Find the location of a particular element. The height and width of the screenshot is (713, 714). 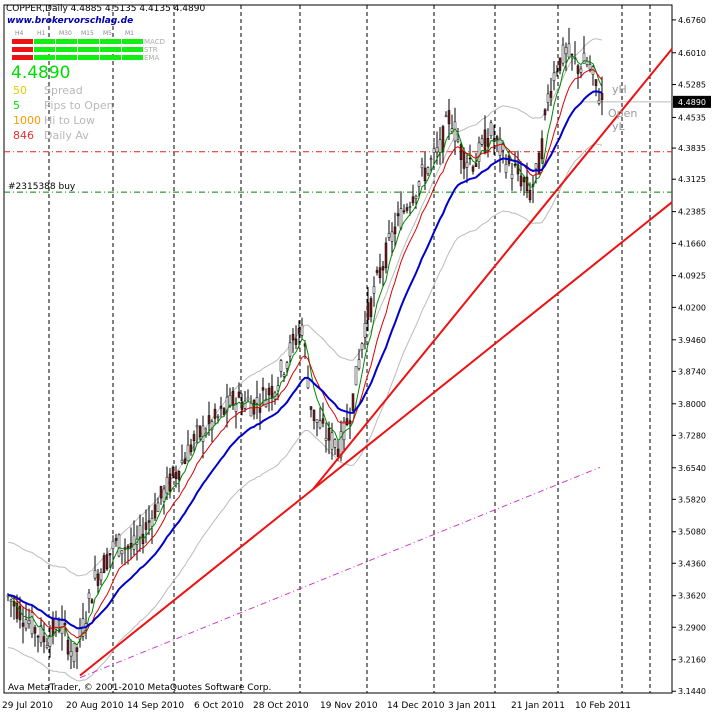

yesterday-low-label: yL is located at coordinates (618, 126).